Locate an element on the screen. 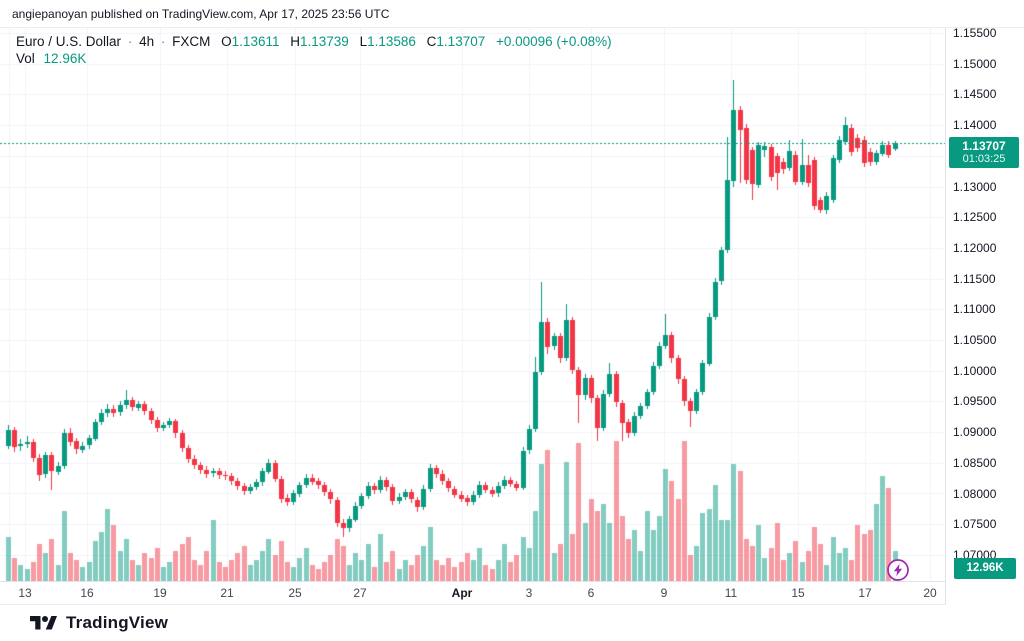 This screenshot has height=641, width=1024. price-axis-label: 1.09500 is located at coordinates (975, 401).